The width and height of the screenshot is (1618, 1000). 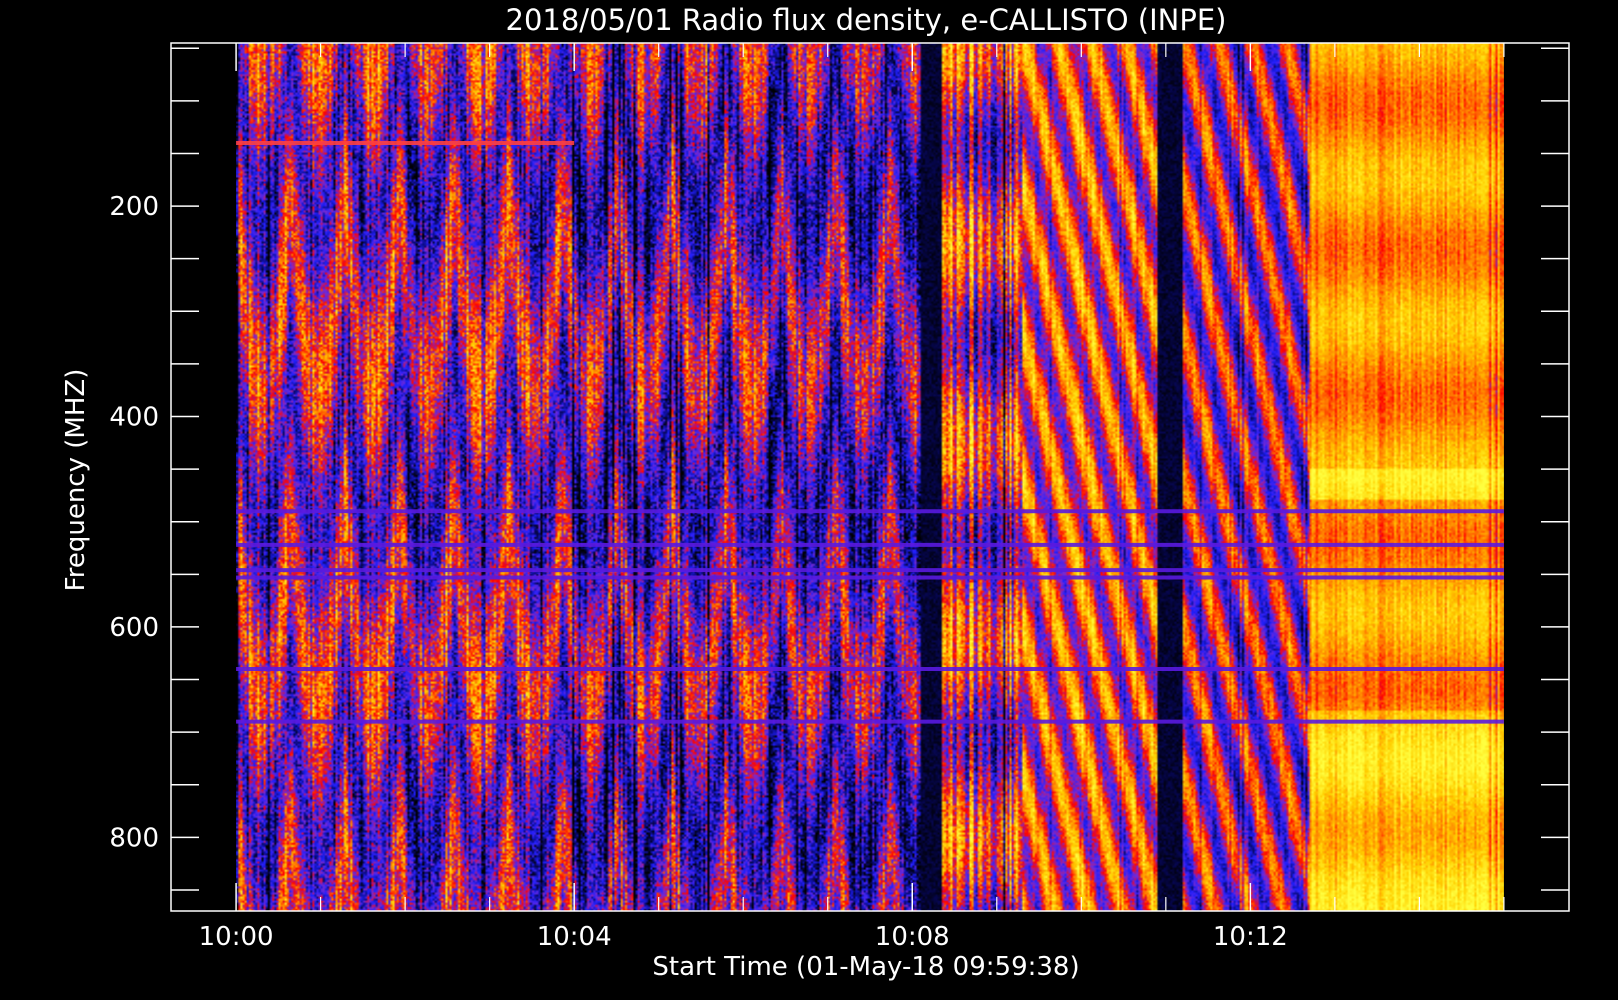 I want to click on x-tick-label: 10:12, so click(x=1250, y=937).